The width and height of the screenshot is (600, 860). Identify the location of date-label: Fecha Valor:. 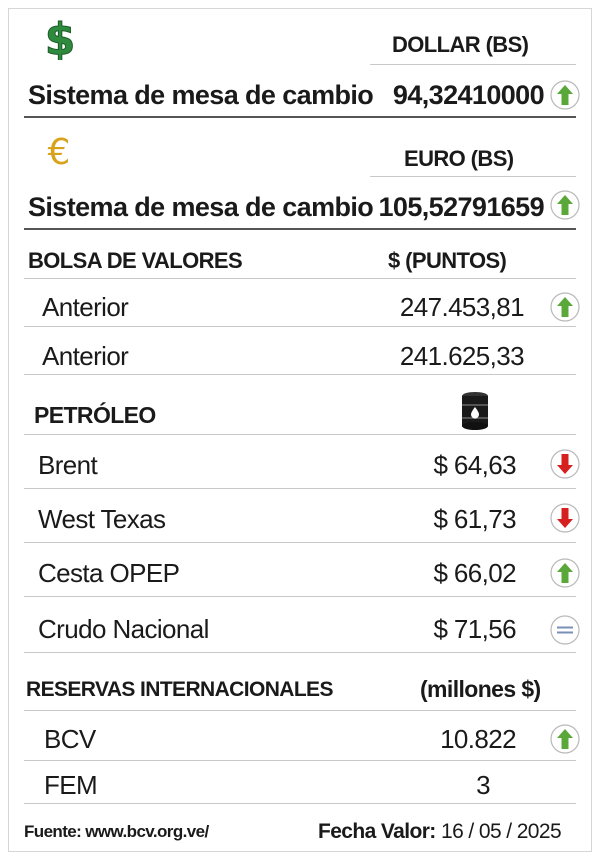
(377, 831).